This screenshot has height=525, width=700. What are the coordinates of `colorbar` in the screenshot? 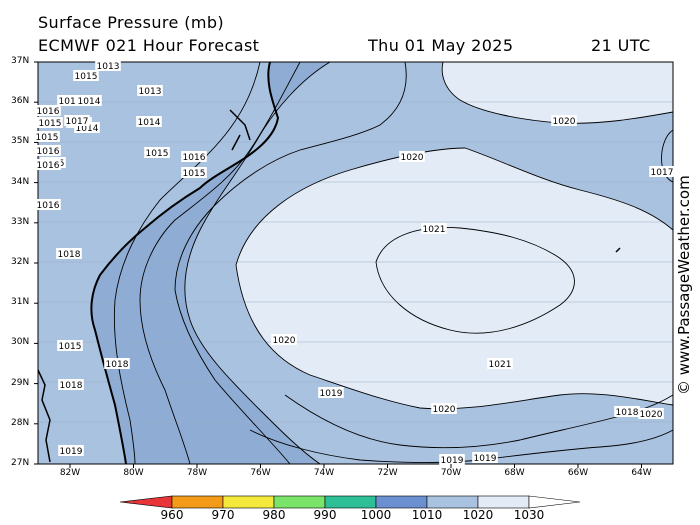 It's located at (350, 502).